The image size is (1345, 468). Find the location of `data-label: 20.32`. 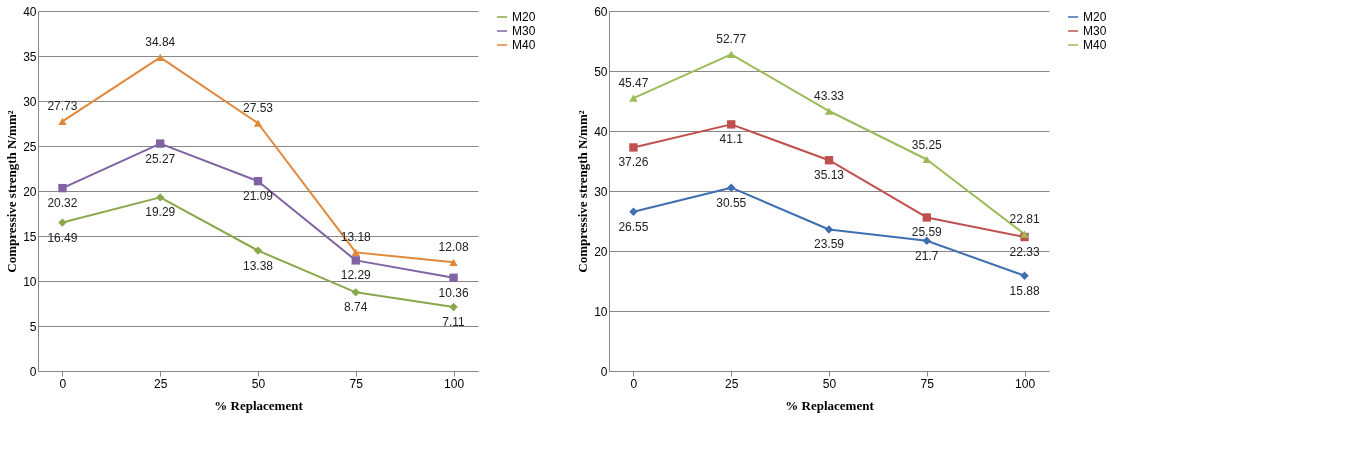

data-label: 20.32 is located at coordinates (62, 203).